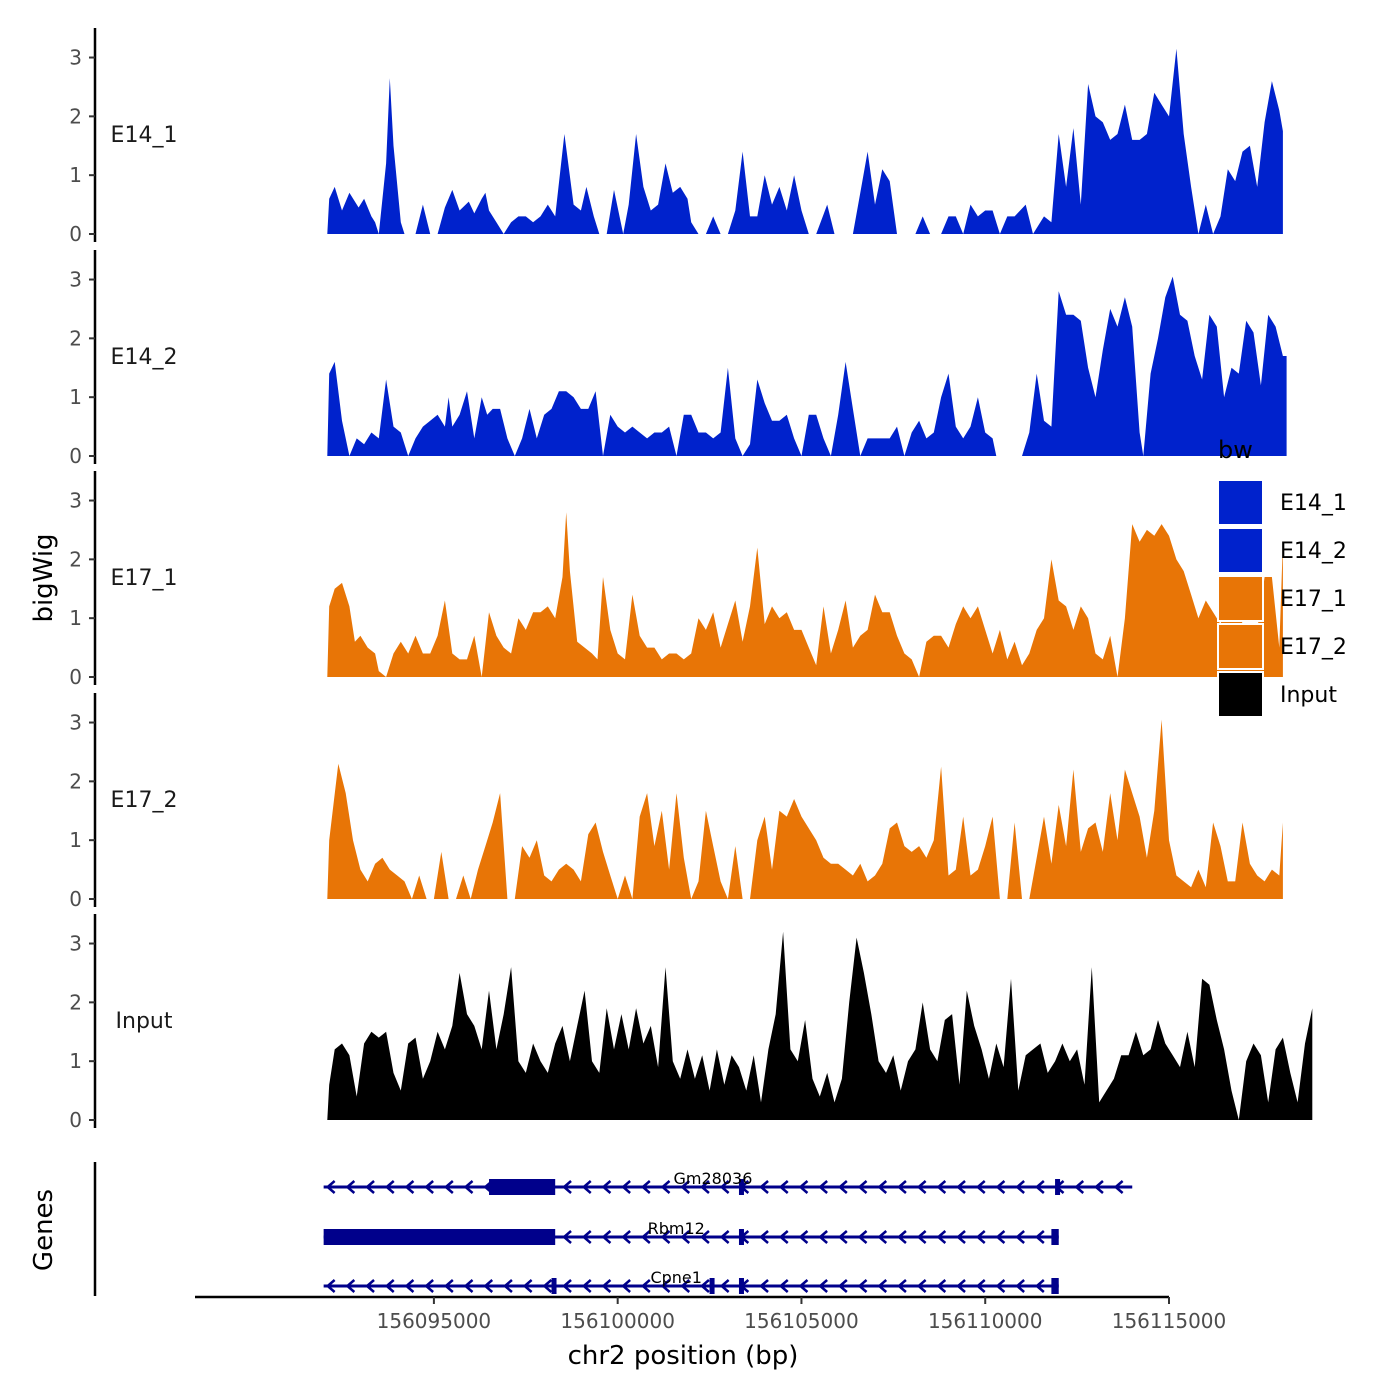  What do you see at coordinates (1235, 450) in the screenshot?
I see `legend-title: bw` at bounding box center [1235, 450].